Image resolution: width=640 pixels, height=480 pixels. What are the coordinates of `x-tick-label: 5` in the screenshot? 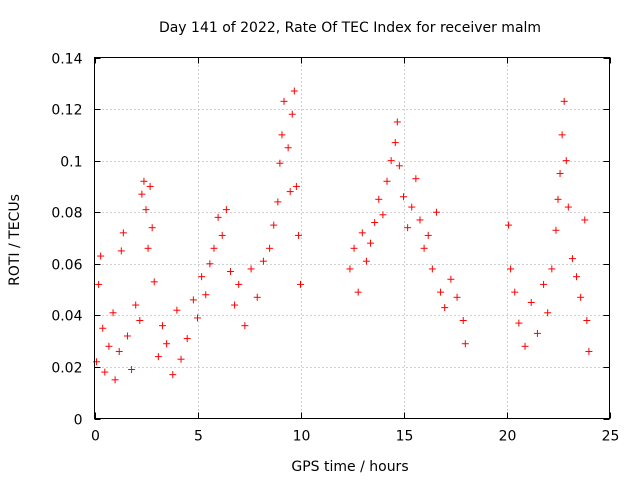 It's located at (198, 437).